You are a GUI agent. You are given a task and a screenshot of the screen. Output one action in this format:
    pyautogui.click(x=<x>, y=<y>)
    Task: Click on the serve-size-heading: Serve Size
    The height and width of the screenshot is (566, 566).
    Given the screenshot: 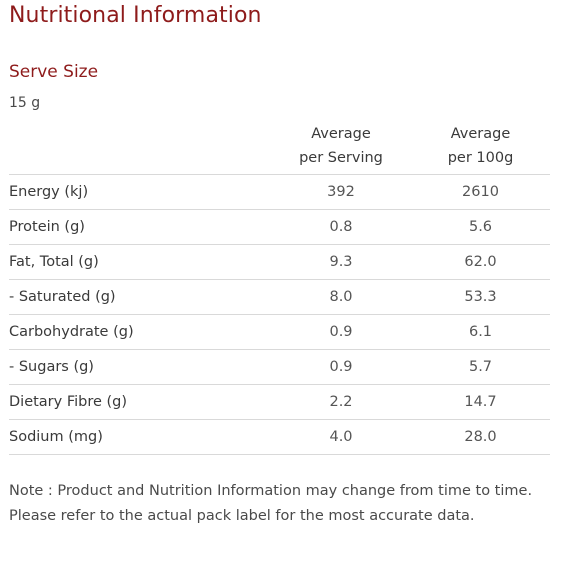 What is the action you would take?
    pyautogui.click(x=54, y=72)
    